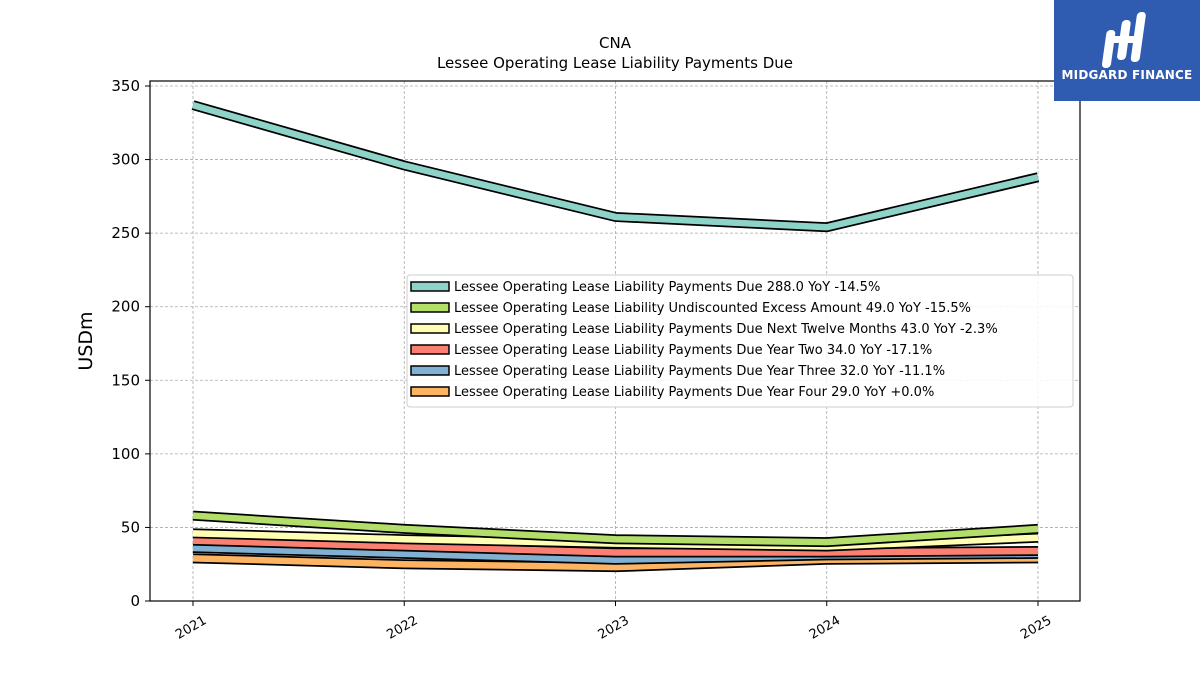 The height and width of the screenshot is (675, 1200). I want to click on logo: MIDGARD FINANCE, so click(1127, 50).